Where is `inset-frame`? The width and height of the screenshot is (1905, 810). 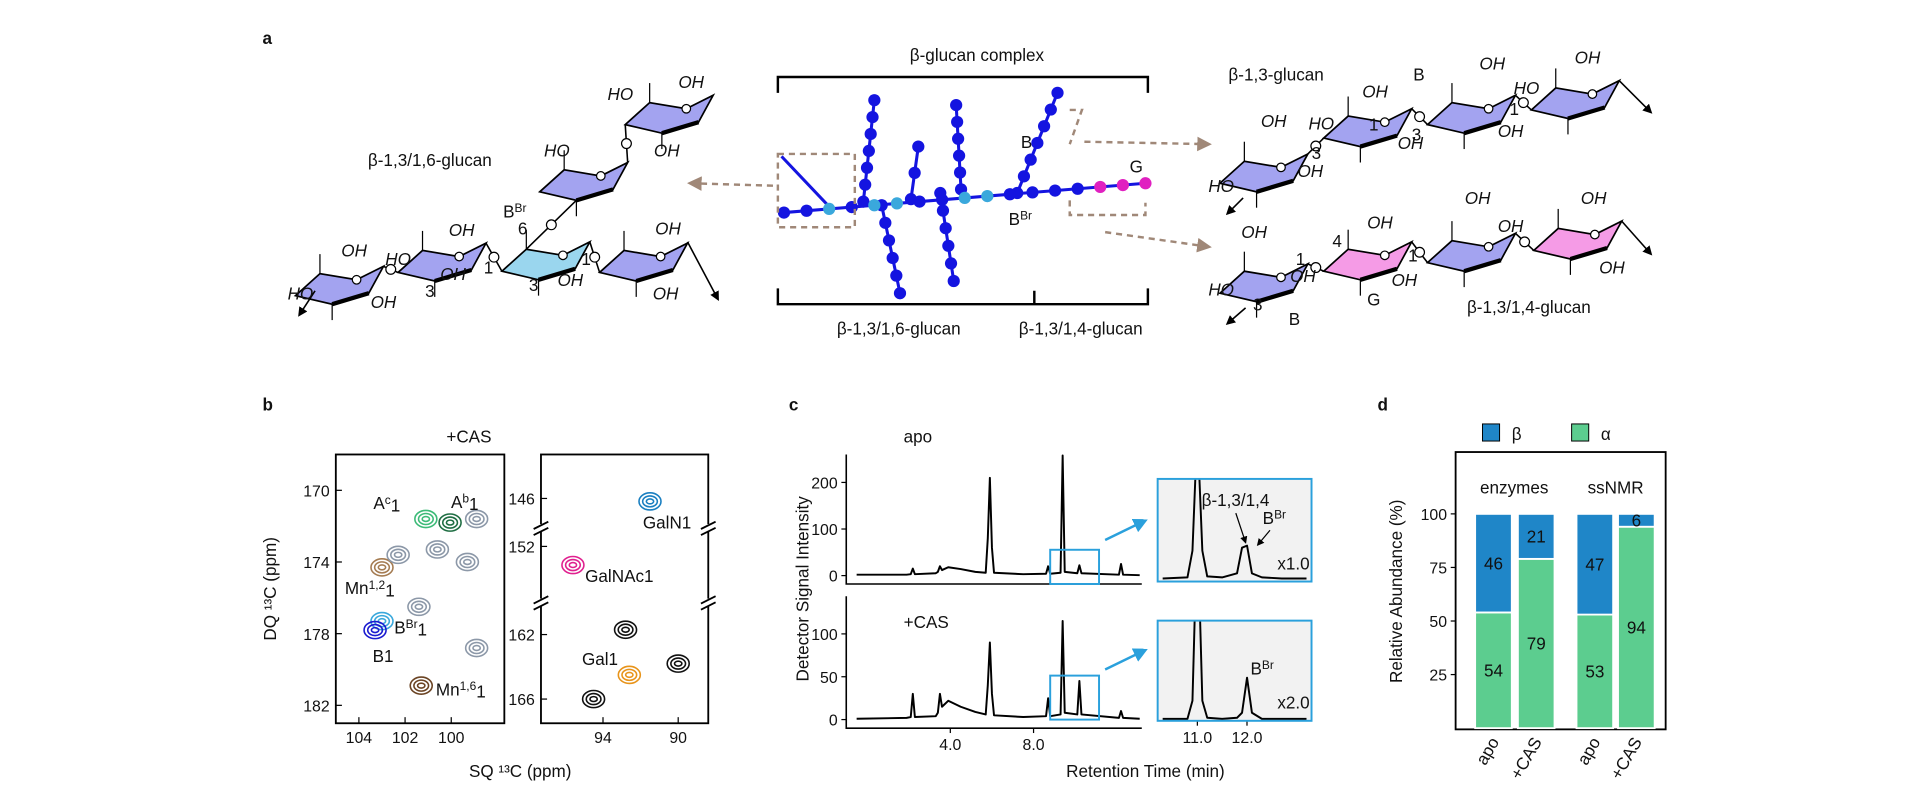 inset-frame is located at coordinates (1234, 670).